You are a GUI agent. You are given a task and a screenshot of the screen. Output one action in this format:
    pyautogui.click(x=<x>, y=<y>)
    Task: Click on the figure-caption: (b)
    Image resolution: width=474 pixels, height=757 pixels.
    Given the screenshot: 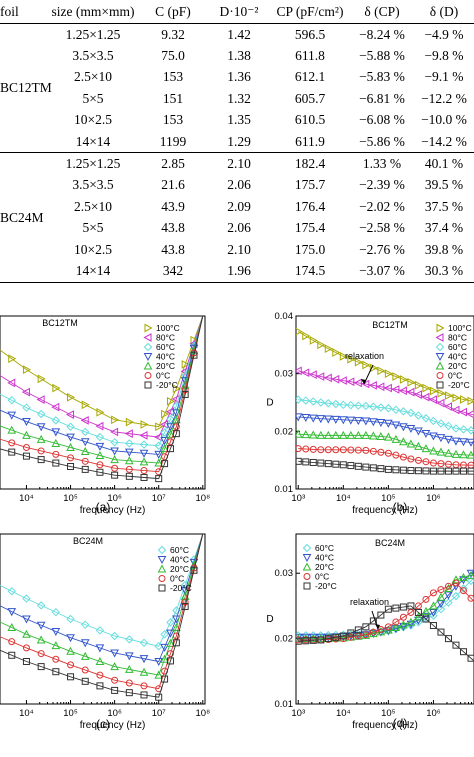 What is the action you would take?
    pyautogui.click(x=400, y=507)
    